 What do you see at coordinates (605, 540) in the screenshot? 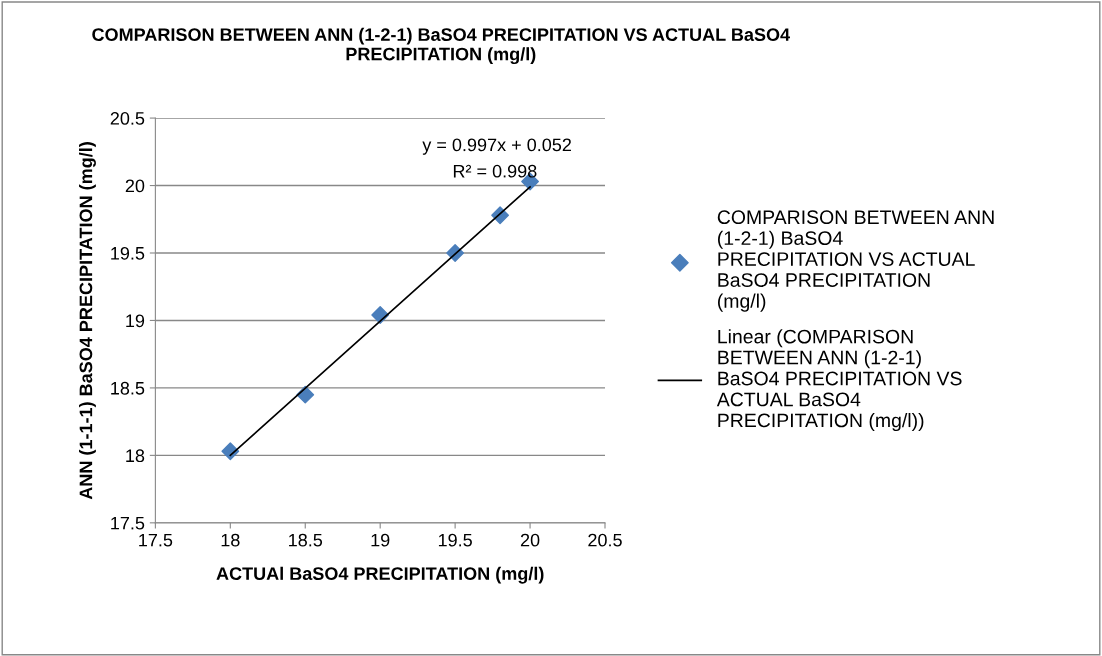
I see `x-tick-label: 20.5` at bounding box center [605, 540].